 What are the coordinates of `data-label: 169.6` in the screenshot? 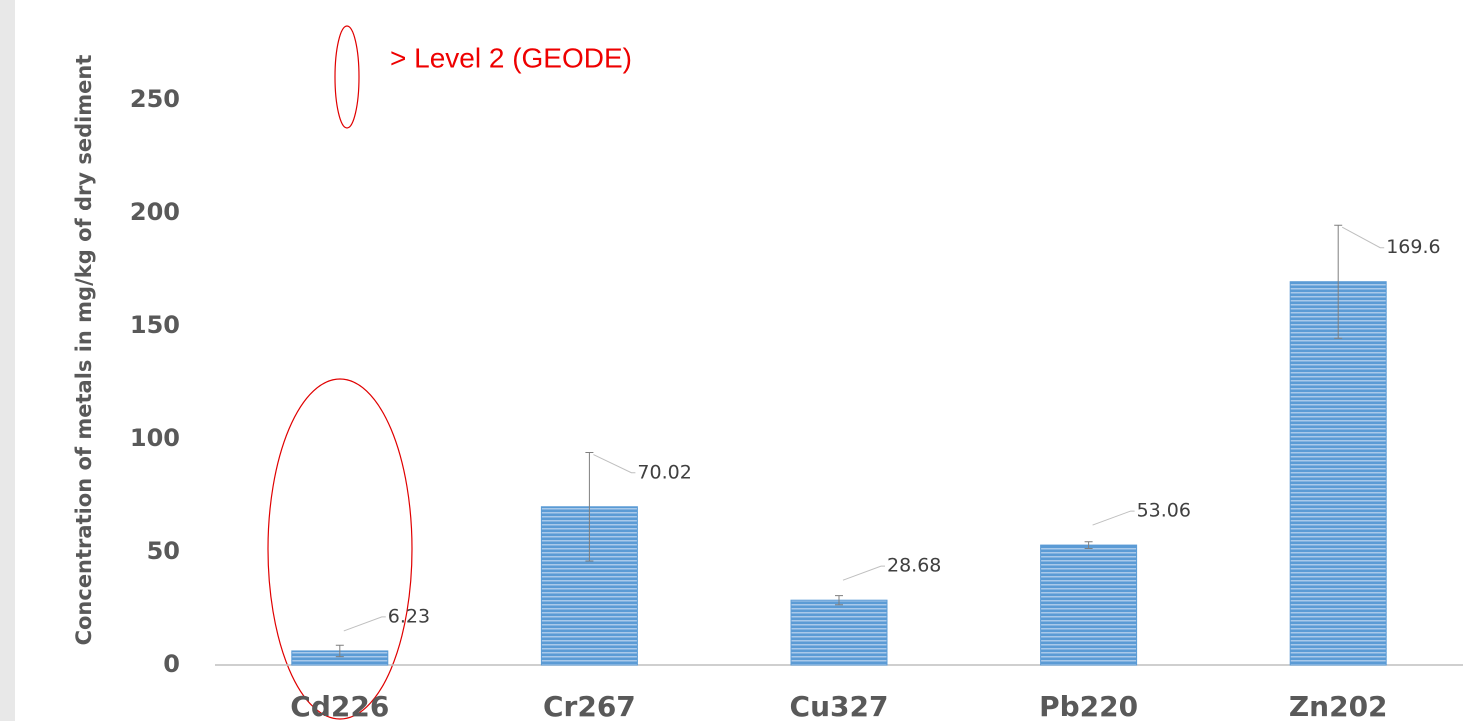 It's located at (1413, 247).